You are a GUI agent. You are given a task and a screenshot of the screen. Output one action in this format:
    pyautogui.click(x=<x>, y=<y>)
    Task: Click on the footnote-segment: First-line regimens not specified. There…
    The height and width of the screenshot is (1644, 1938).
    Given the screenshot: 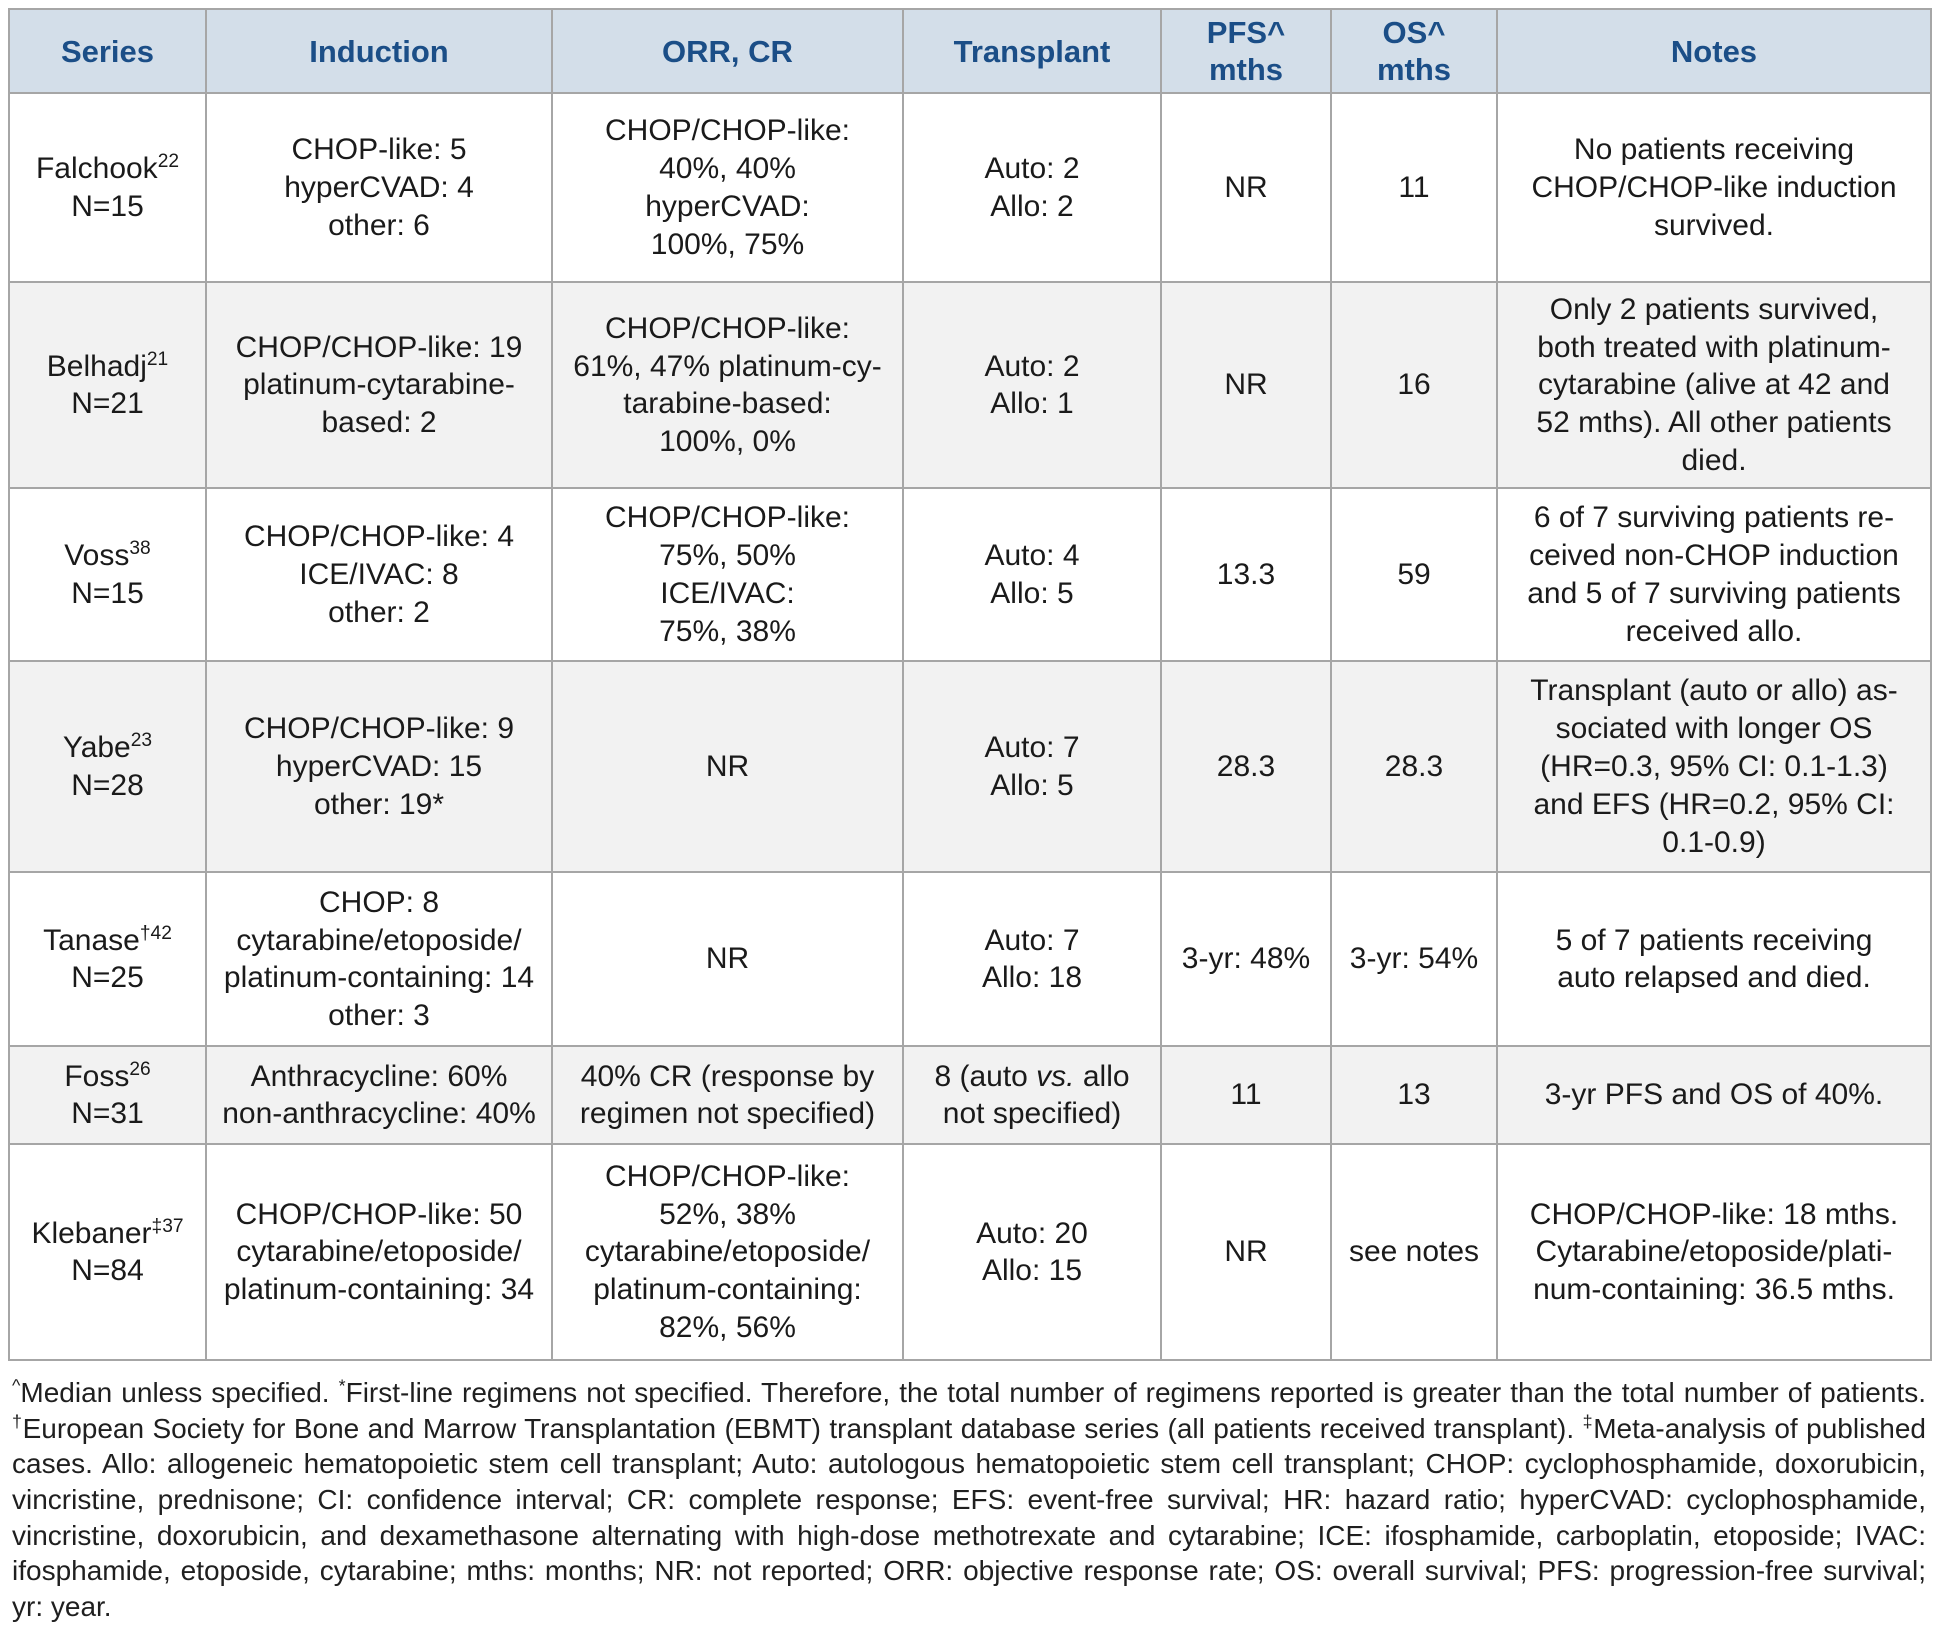 What is the action you would take?
    pyautogui.click(x=1135, y=1393)
    